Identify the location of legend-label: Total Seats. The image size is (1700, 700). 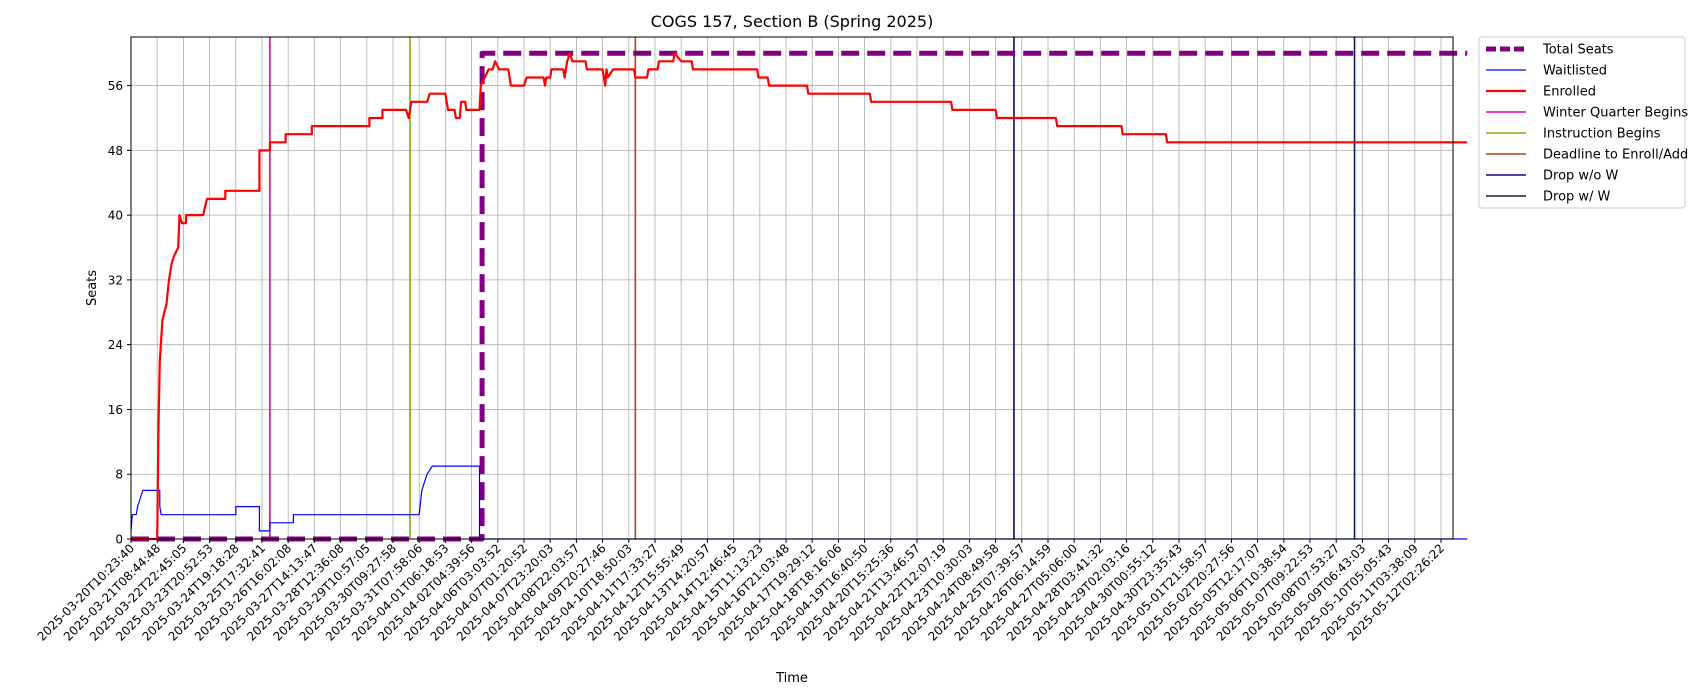
(1578, 50).